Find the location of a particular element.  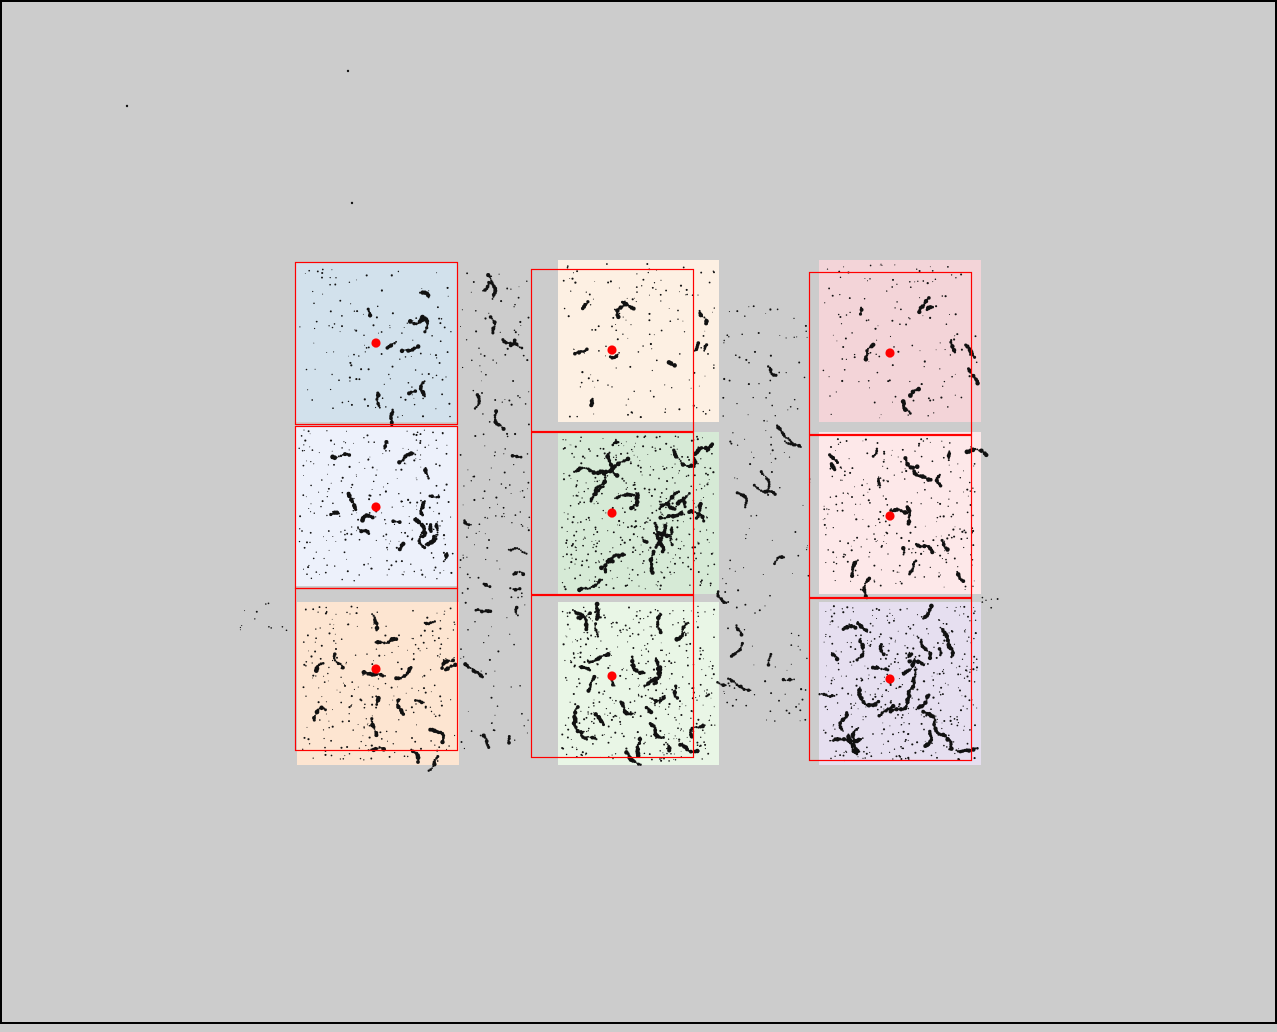

tile-frame-r2c1 is located at coordinates (612, 676).